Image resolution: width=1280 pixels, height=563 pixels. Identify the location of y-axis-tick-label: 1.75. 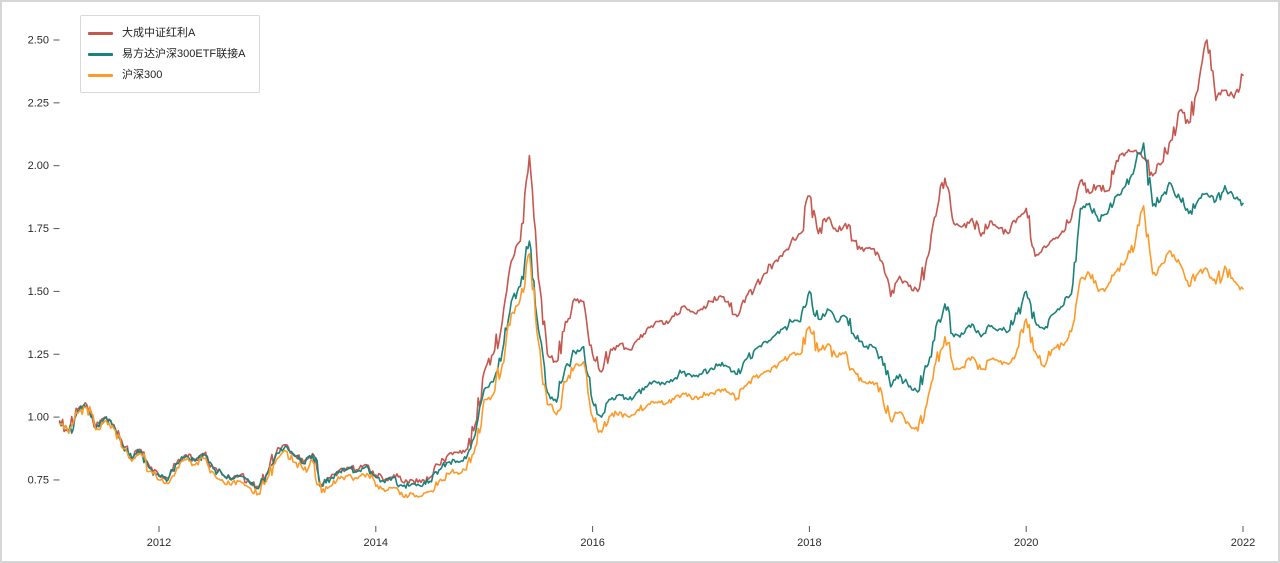
(38, 229).